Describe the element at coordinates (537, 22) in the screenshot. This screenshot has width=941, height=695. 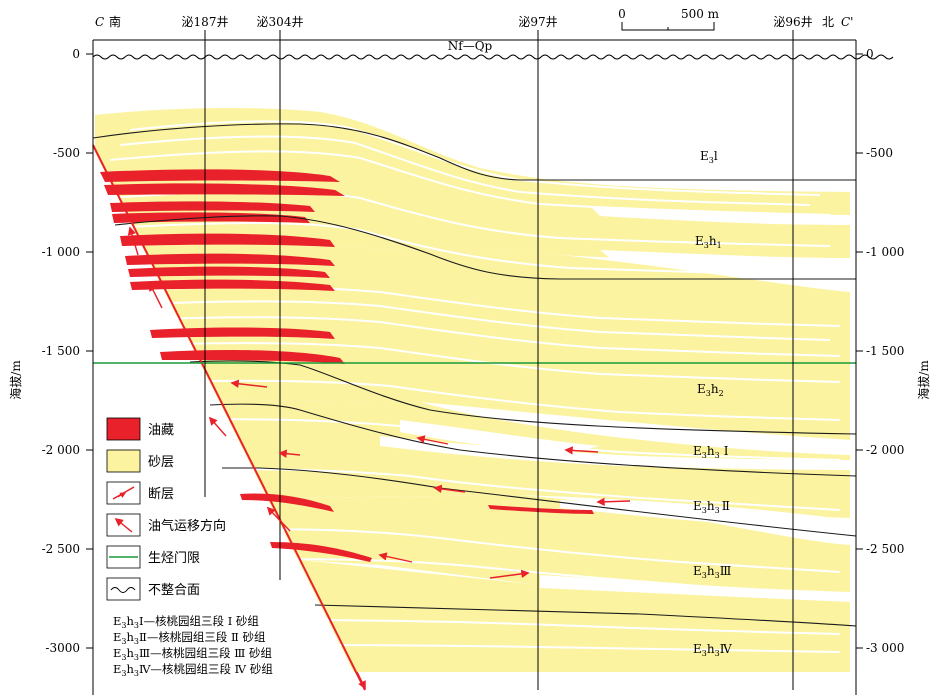
I see `well-label-97: 泌97井` at that location.